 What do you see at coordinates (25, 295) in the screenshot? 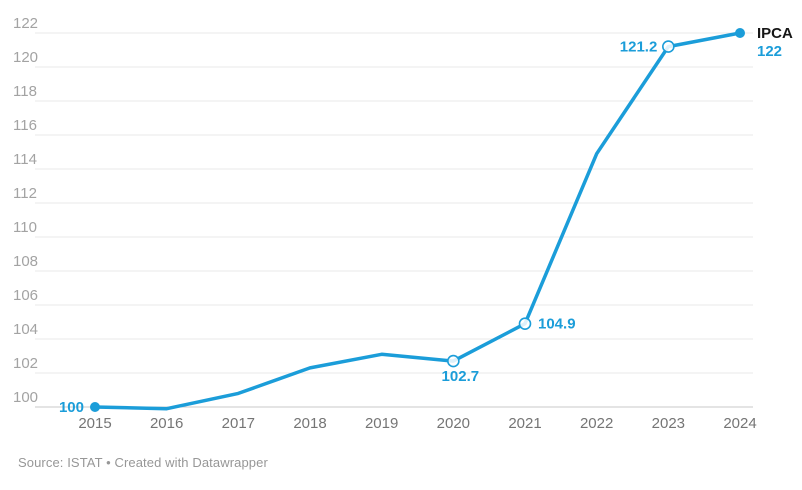
I see `y-tick-label: 106` at bounding box center [25, 295].